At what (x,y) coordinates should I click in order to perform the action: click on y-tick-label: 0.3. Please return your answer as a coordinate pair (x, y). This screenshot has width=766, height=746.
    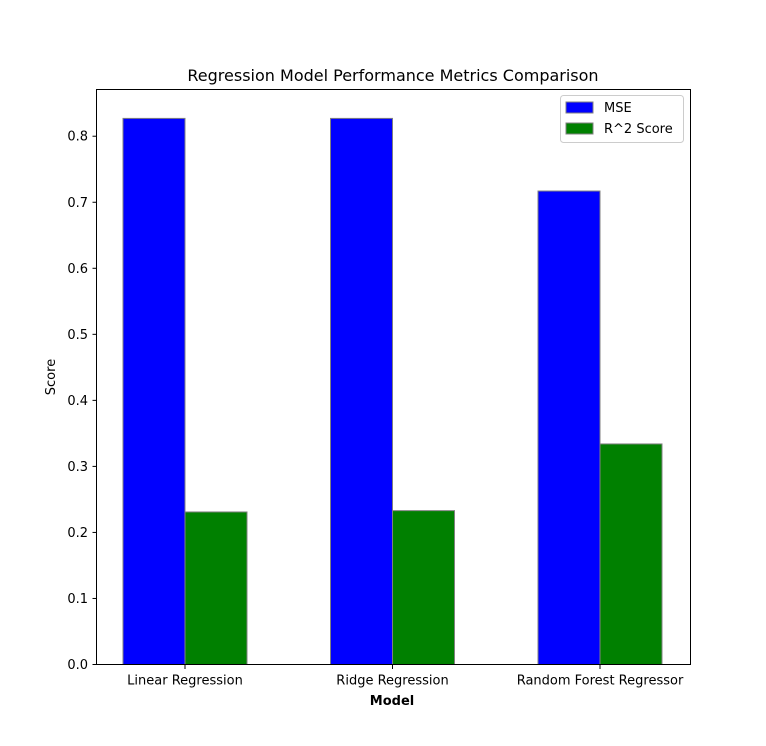
    Looking at the image, I should click on (77, 467).